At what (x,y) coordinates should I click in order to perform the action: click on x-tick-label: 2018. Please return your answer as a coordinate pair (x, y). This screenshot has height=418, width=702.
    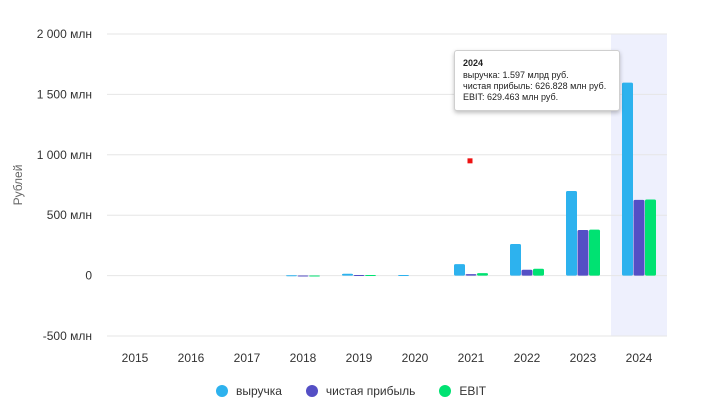
    Looking at the image, I should click on (303, 358).